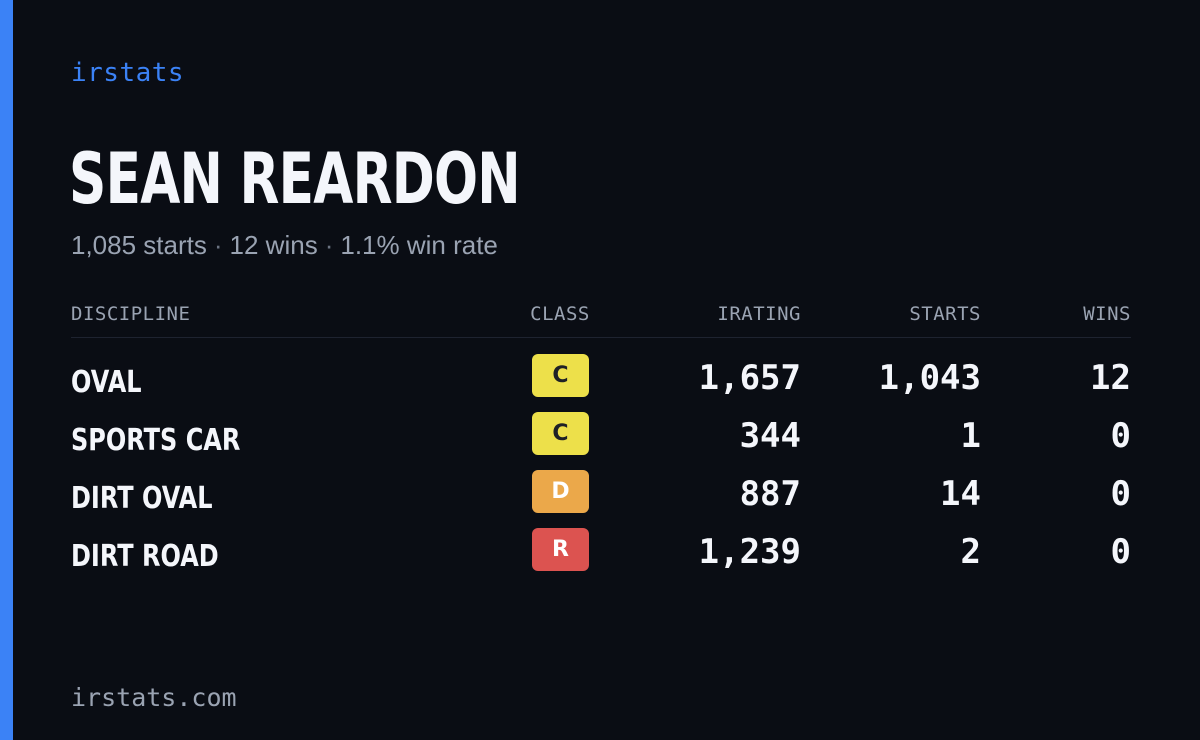 This screenshot has height=740, width=1200. Describe the element at coordinates (1107, 314) in the screenshot. I see `header-wins: WINS` at that location.